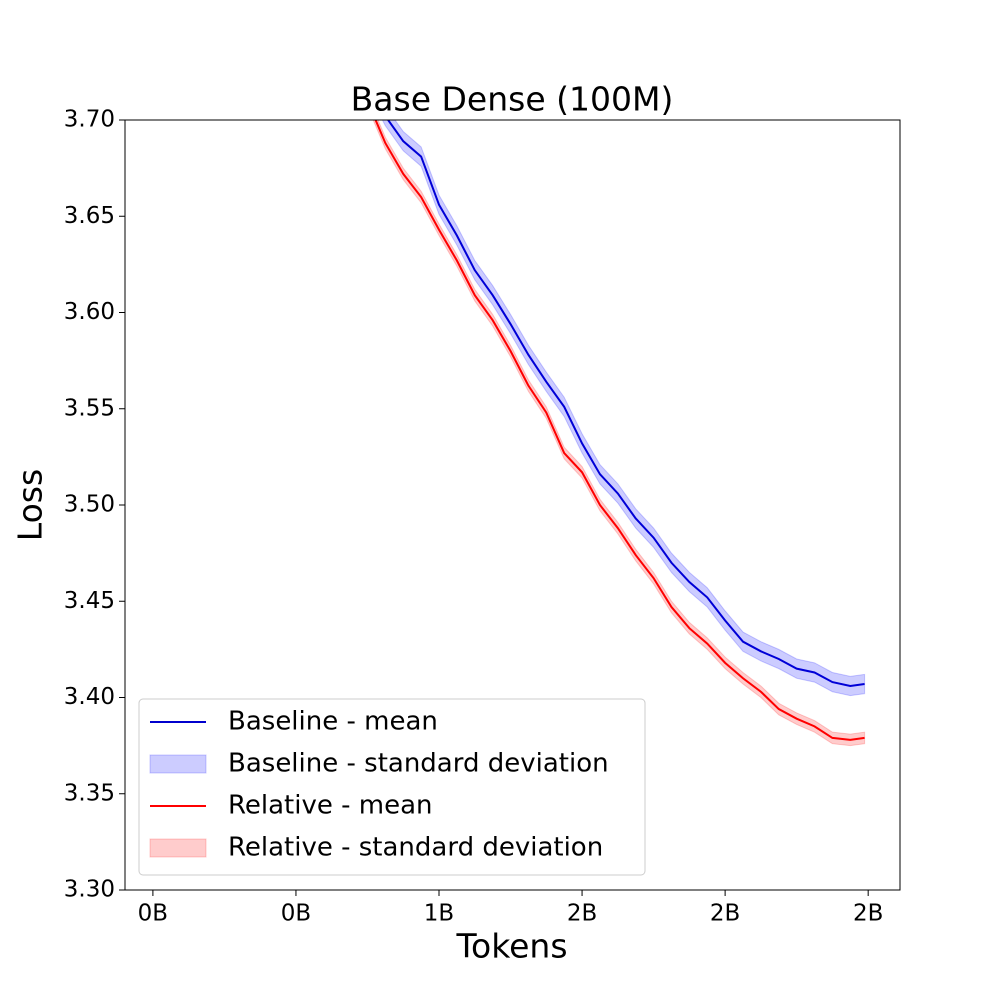 The height and width of the screenshot is (1000, 1000). What do you see at coordinates (511, 946) in the screenshot?
I see `x-axis-label: Tokens` at bounding box center [511, 946].